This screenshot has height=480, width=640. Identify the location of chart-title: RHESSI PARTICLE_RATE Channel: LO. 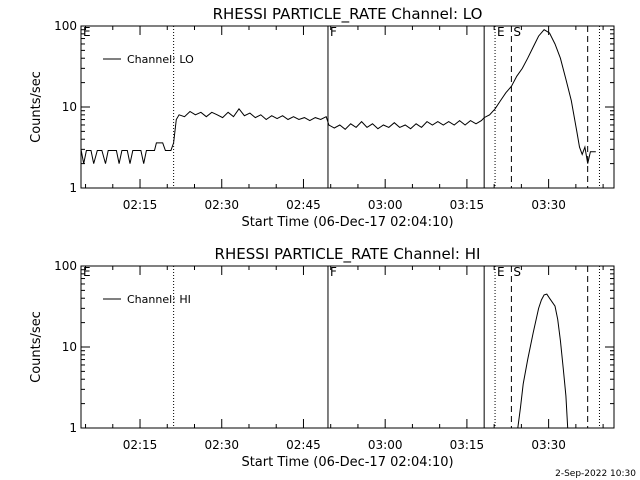
(348, 14).